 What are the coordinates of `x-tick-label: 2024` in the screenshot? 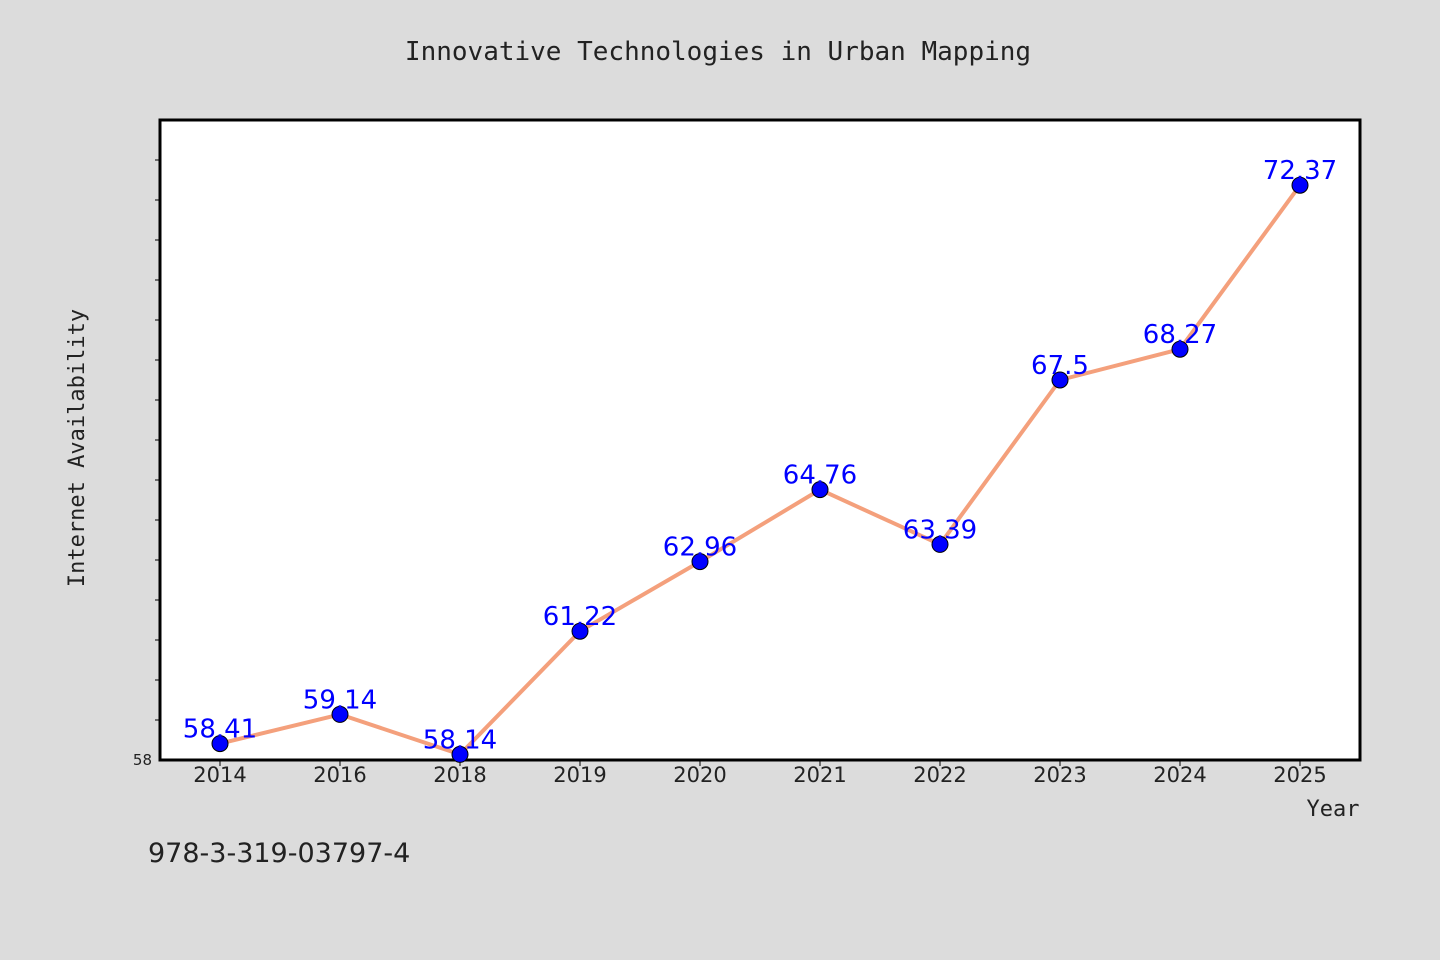 It's located at (1179, 775).